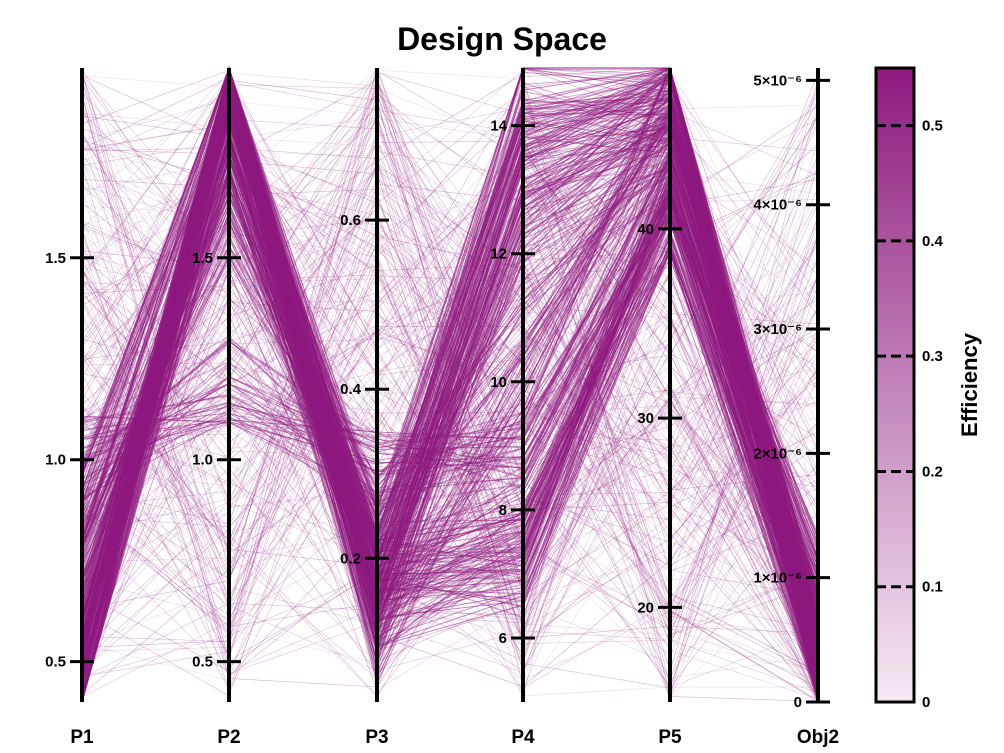  What do you see at coordinates (228, 737) in the screenshot?
I see `axis-label-p2: P2` at bounding box center [228, 737].